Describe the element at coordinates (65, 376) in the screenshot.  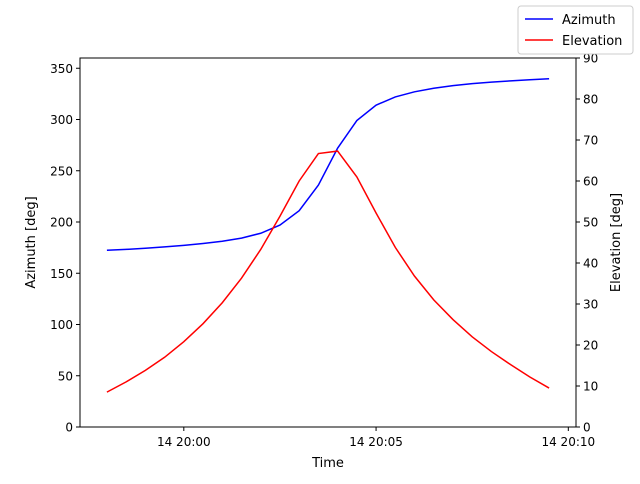
I see `y-left-tick-label: 50` at that location.